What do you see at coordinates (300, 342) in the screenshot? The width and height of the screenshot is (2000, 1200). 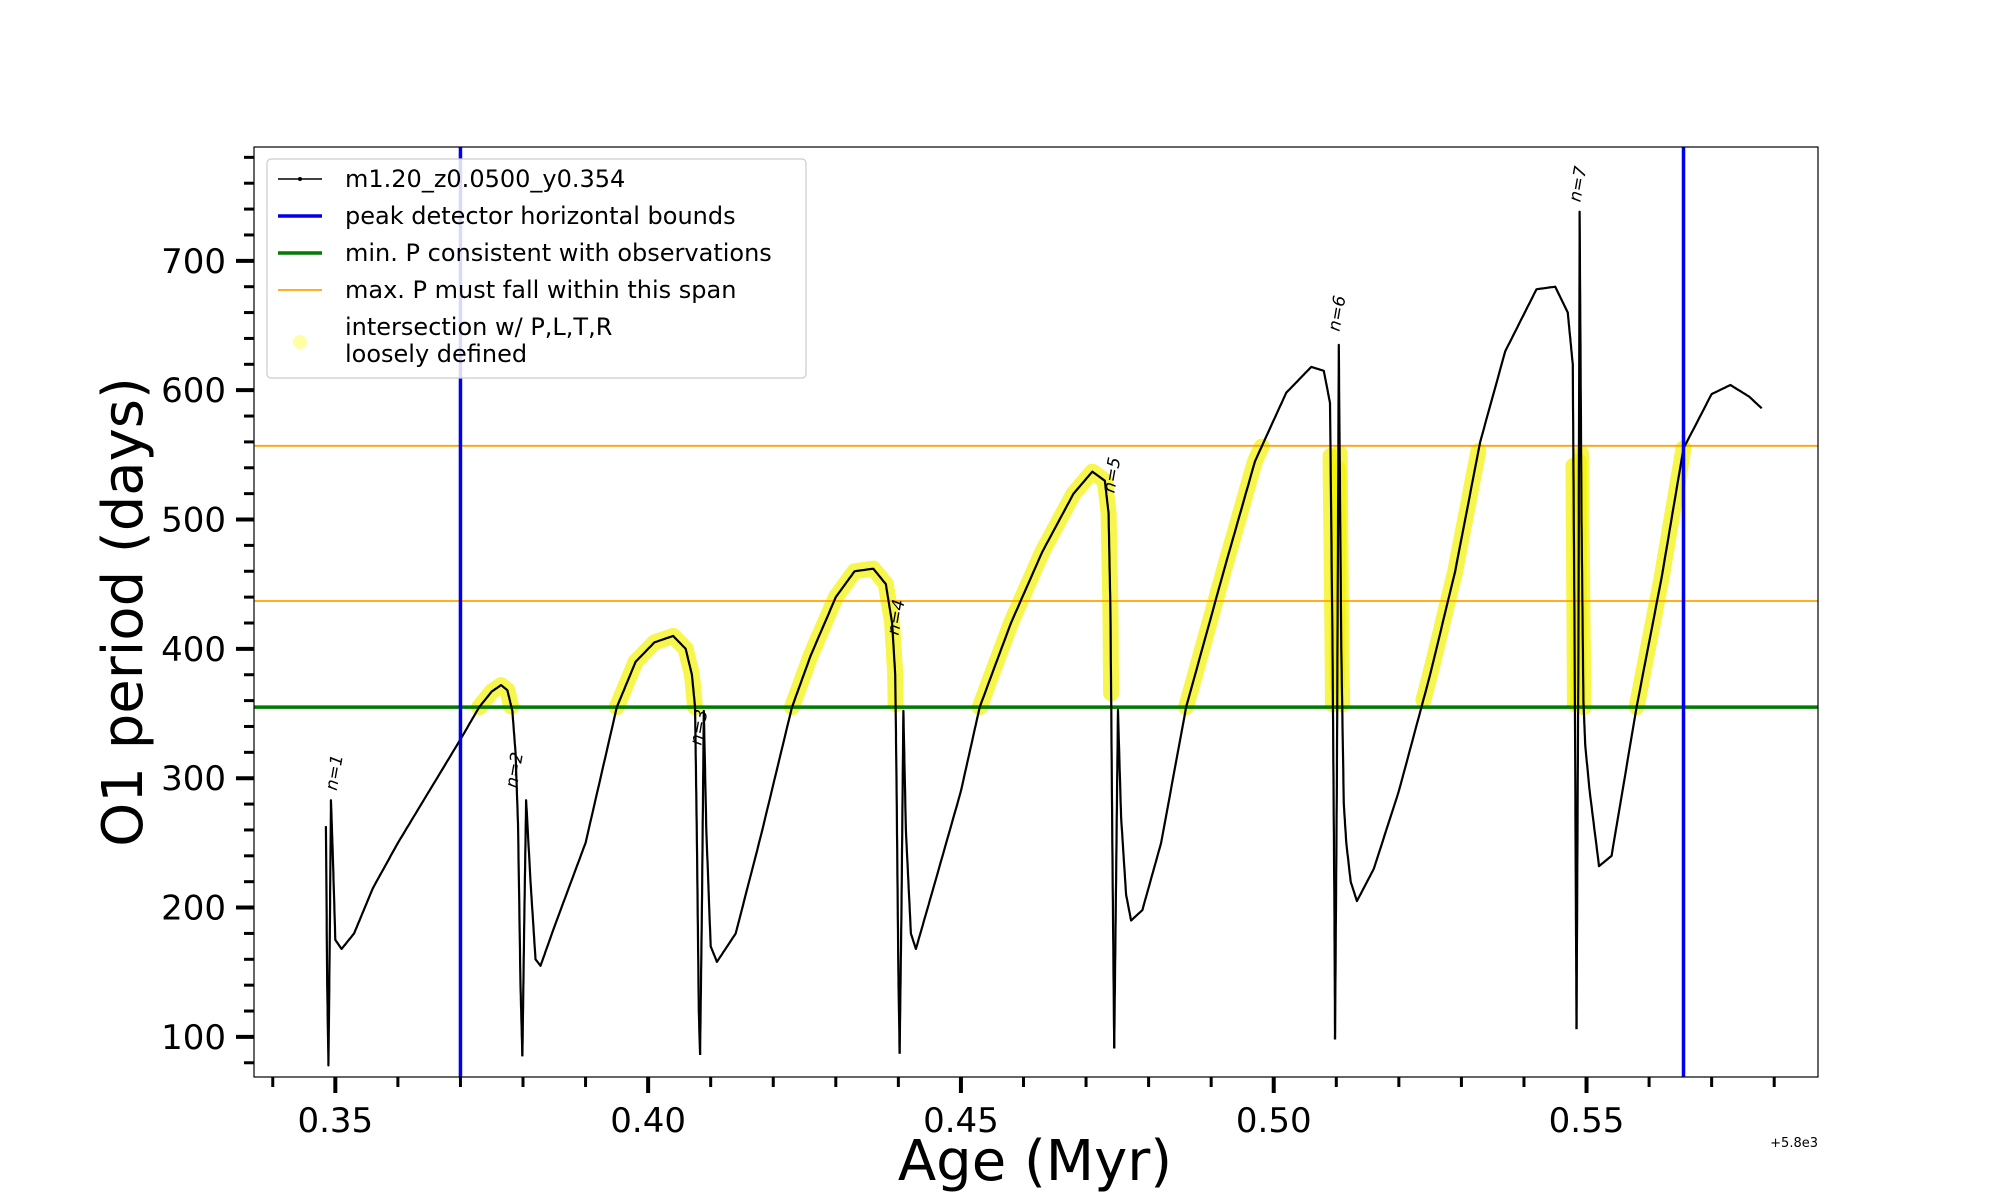 I see `legend-dot-icon` at bounding box center [300, 342].